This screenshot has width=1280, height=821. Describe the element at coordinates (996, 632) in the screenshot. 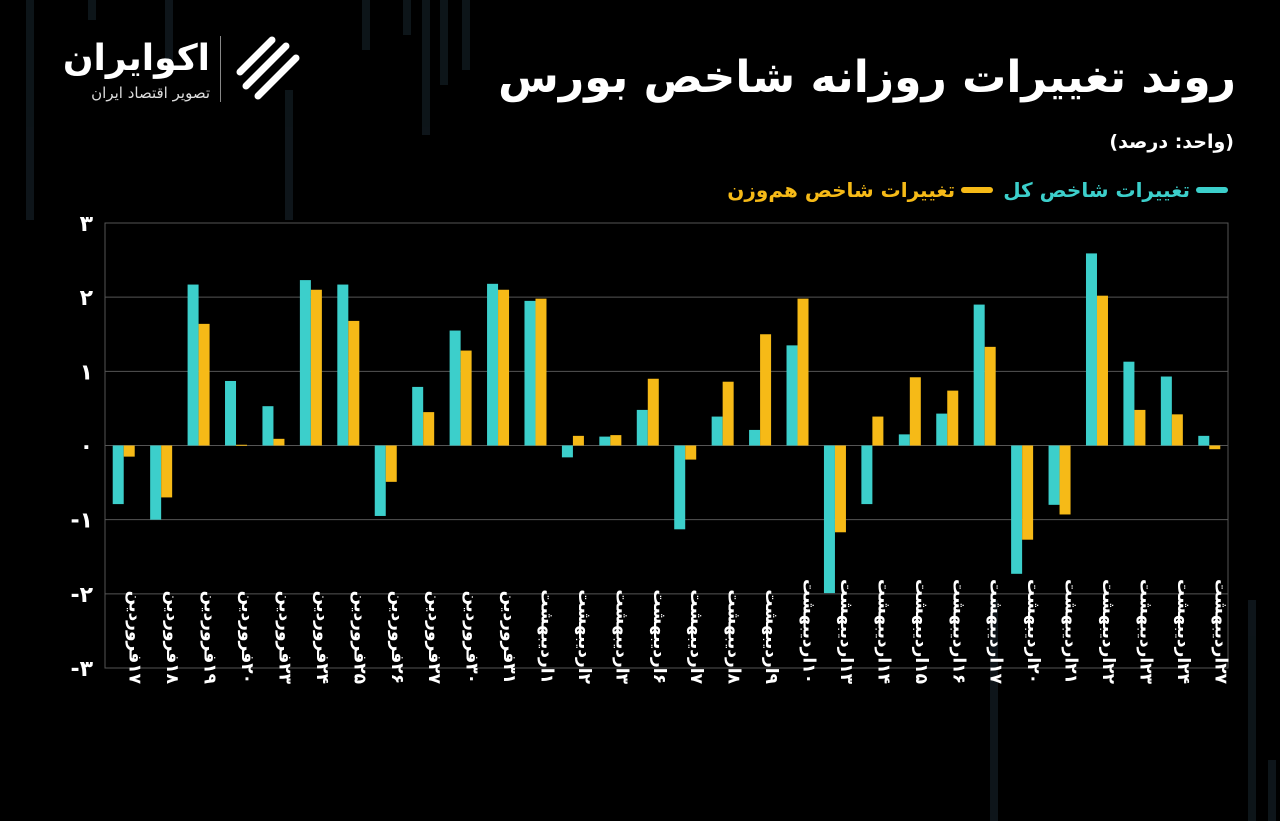

I see `x-tick-label: ۱۷اردیبهشت` at that location.